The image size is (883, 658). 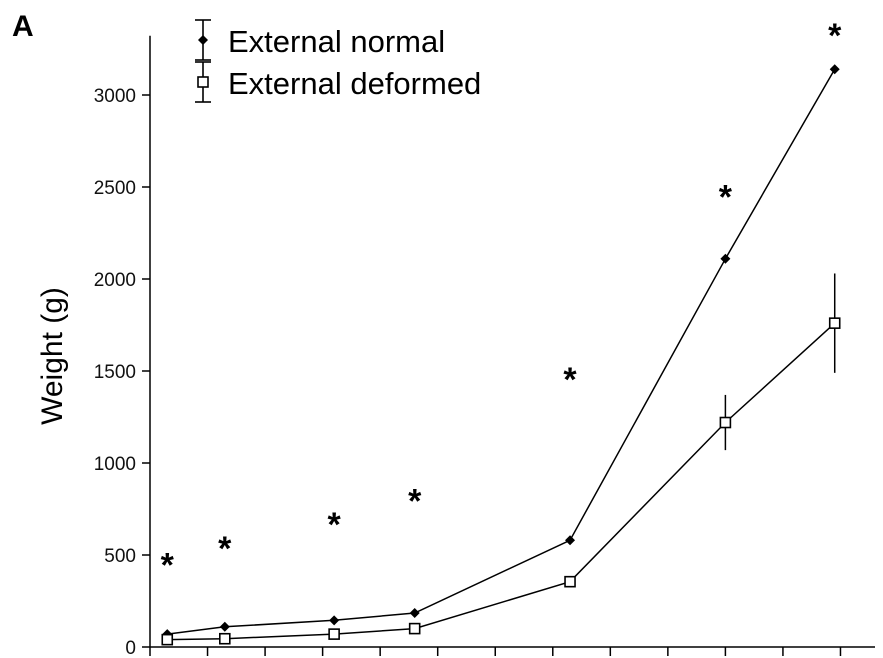 What do you see at coordinates (120, 556) in the screenshot?
I see `y-tick-label: 500` at bounding box center [120, 556].